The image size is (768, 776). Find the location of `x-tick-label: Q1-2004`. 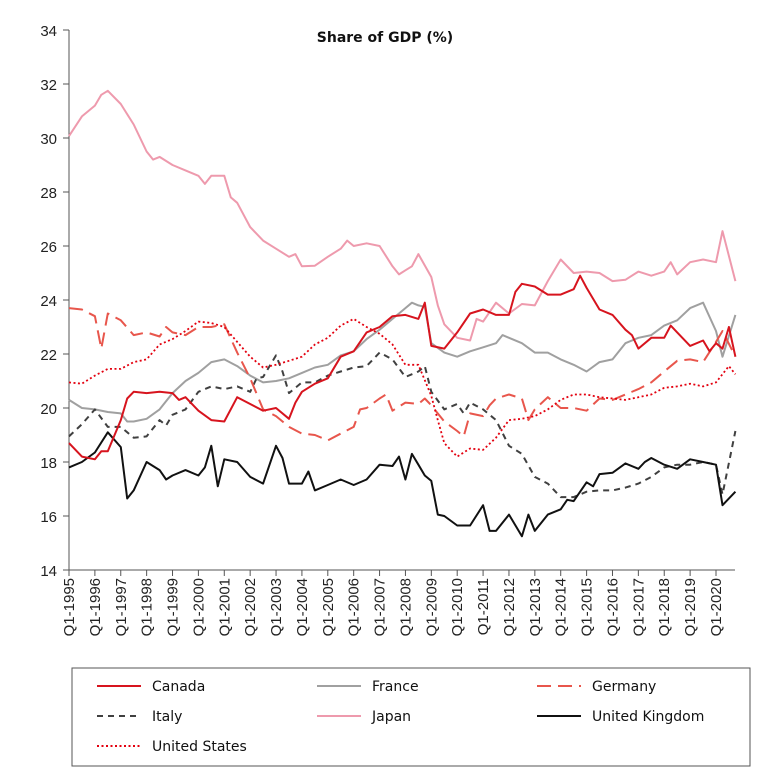

x-tick-label: Q1-2004 is located at coordinates (302, 607).